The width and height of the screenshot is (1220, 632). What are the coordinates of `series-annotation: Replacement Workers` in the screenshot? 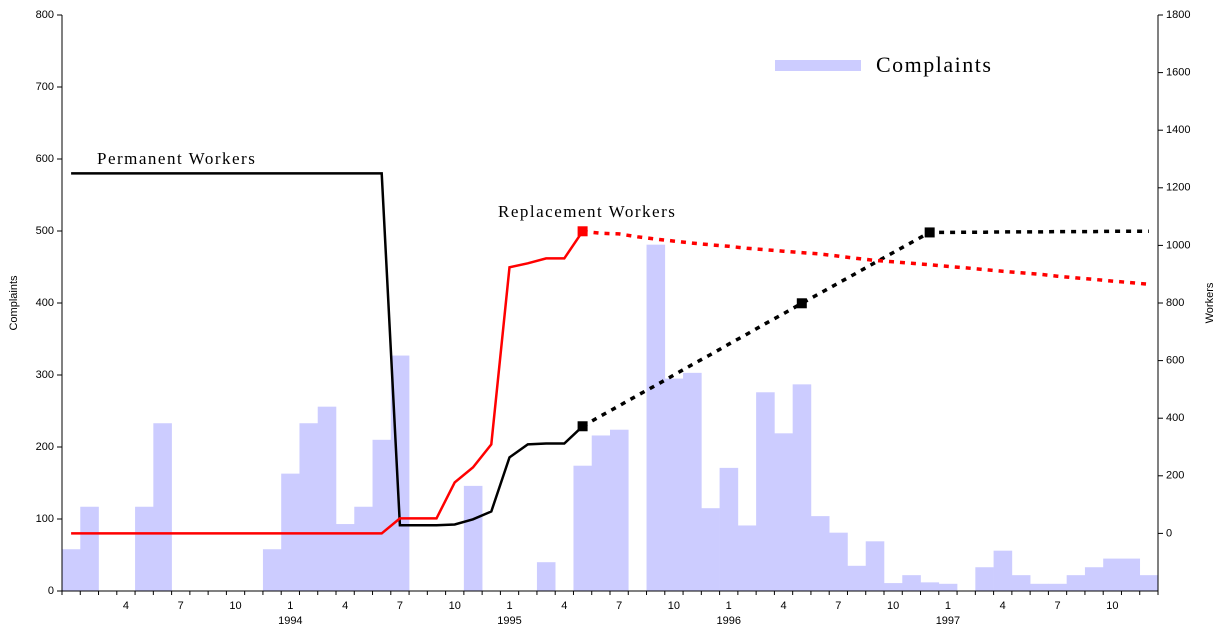 It's located at (587, 211).